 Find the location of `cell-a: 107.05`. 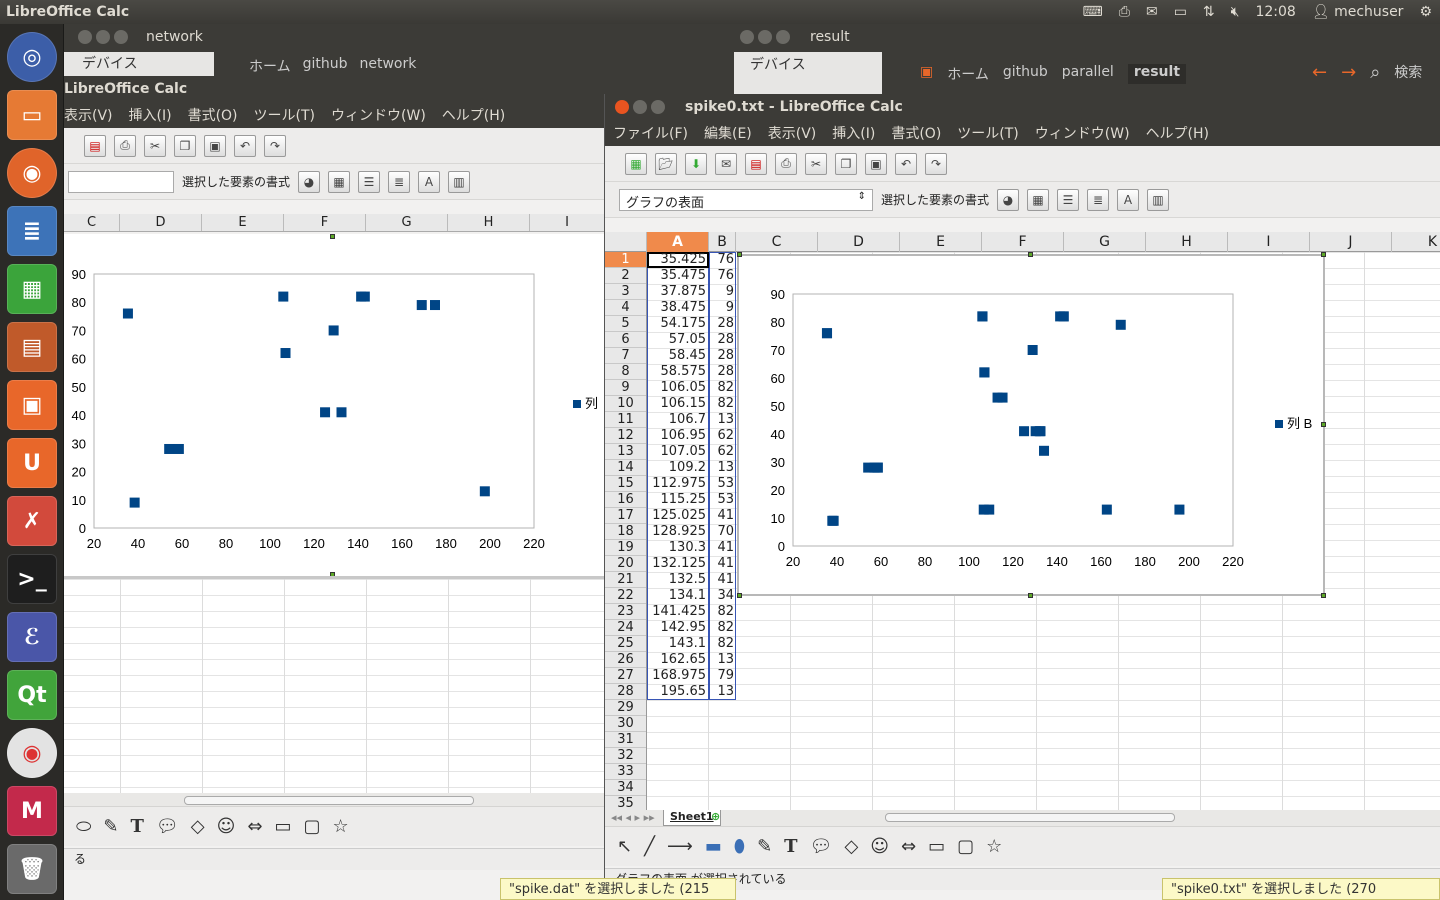

cell-a: 107.05 is located at coordinates (683, 451).